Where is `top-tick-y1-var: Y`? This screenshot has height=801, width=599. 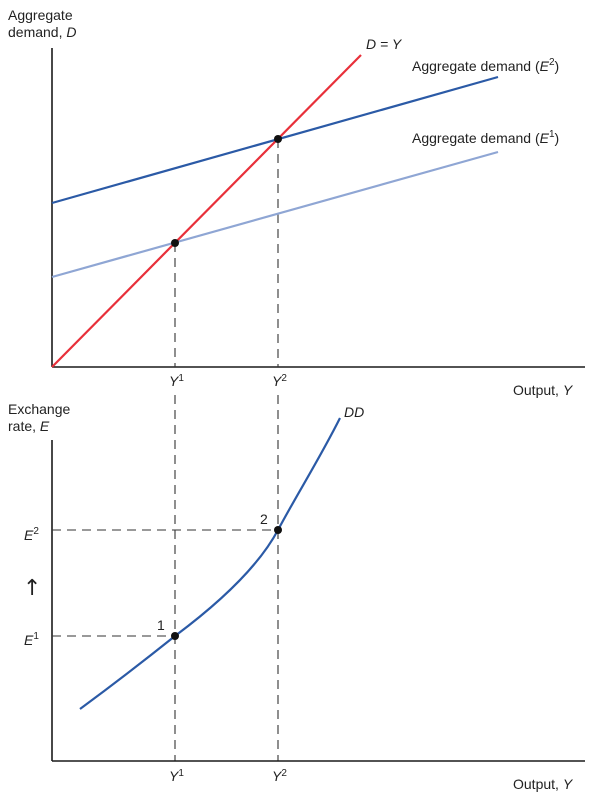 top-tick-y1-var: Y is located at coordinates (174, 381).